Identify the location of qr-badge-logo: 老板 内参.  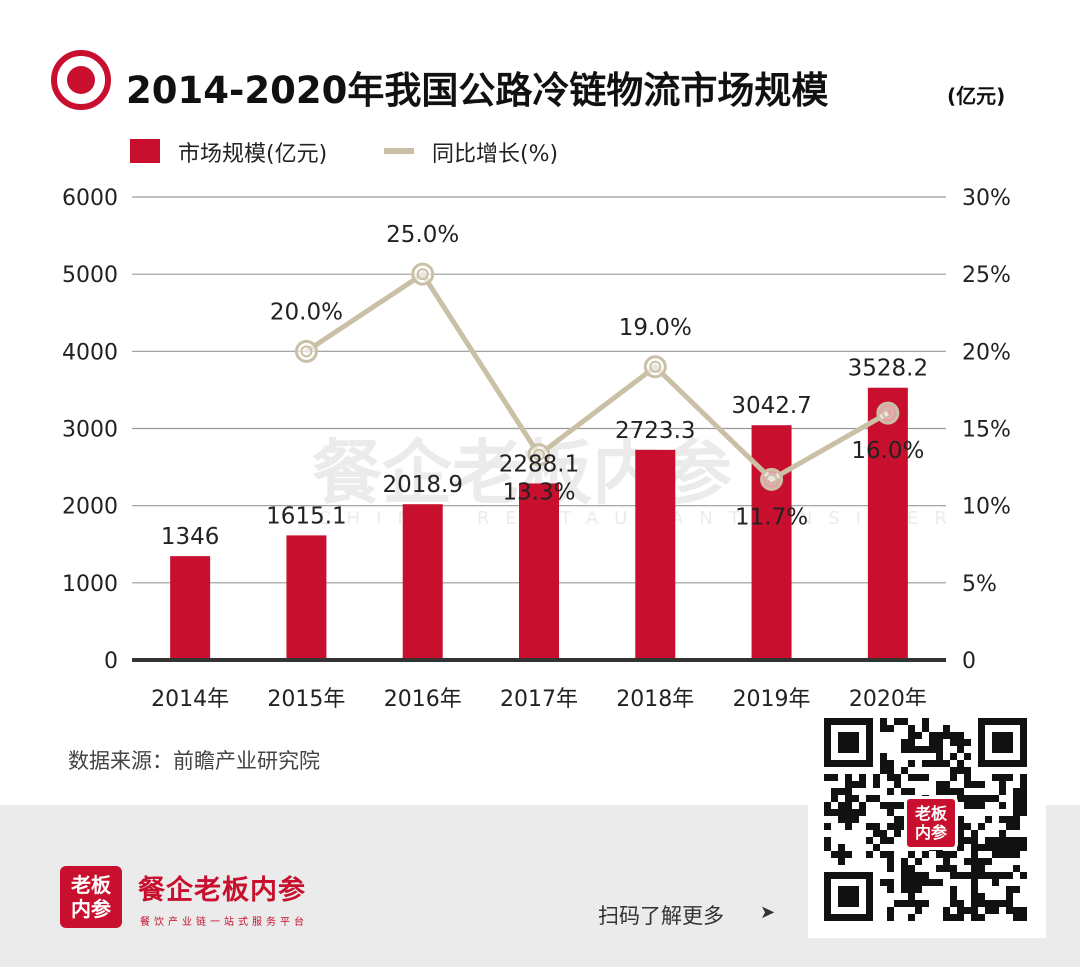
(931, 823).